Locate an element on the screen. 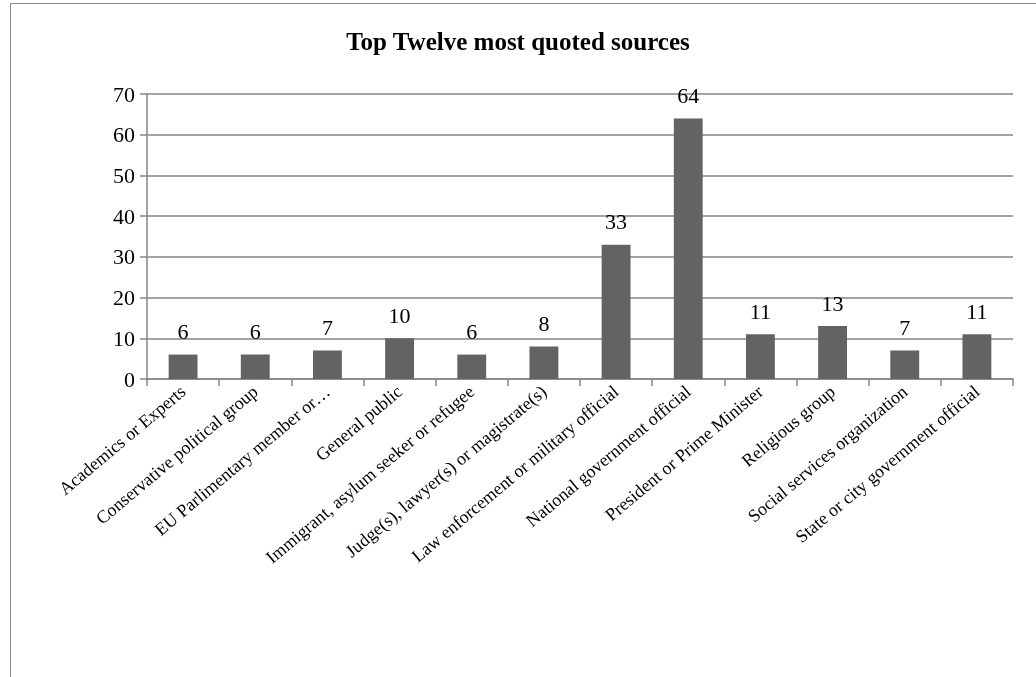 This screenshot has height=677, width=1036. y-tick-label: 10 is located at coordinates (124, 338).